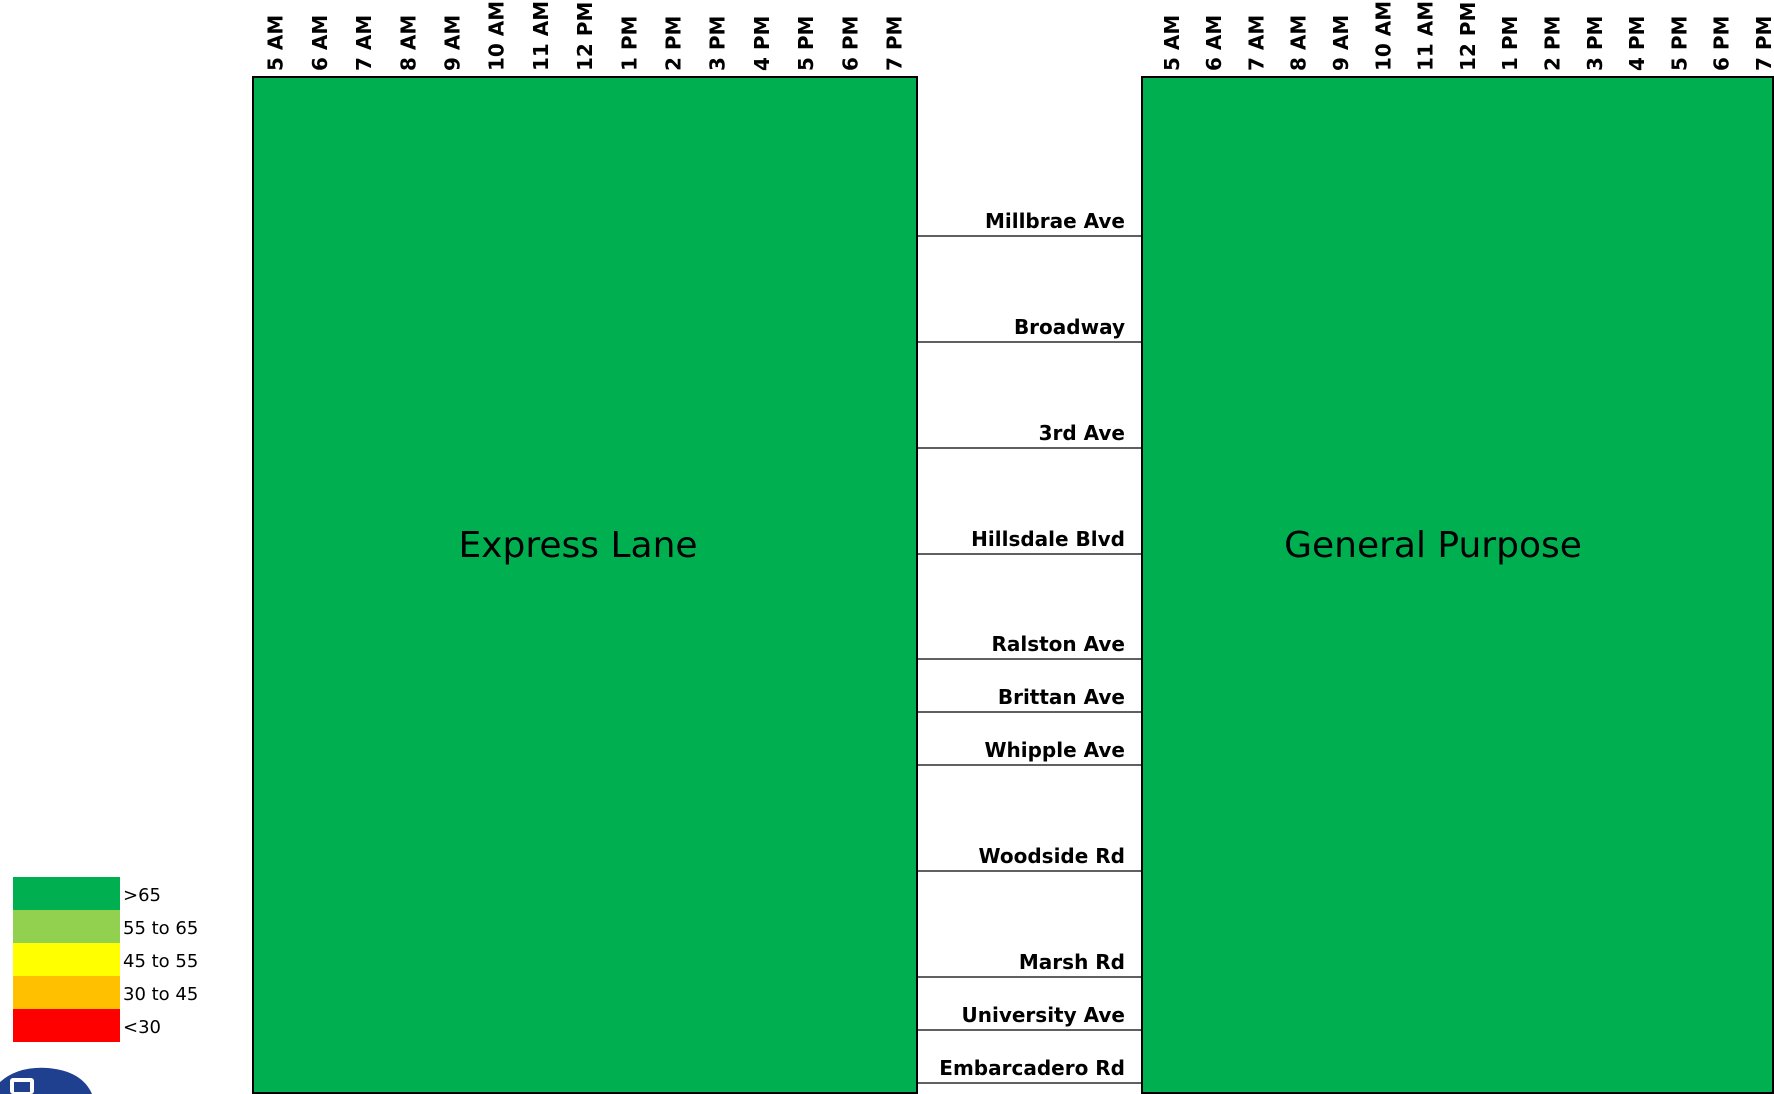  What do you see at coordinates (577, 545) in the screenshot?
I see `express-lane-title: Express Lane` at bounding box center [577, 545].